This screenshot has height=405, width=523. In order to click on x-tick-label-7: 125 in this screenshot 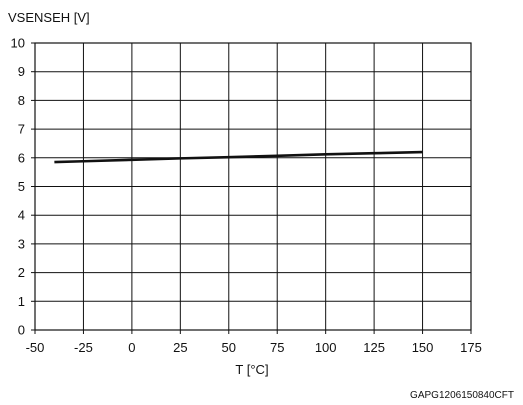, I will do `click(374, 347)`.